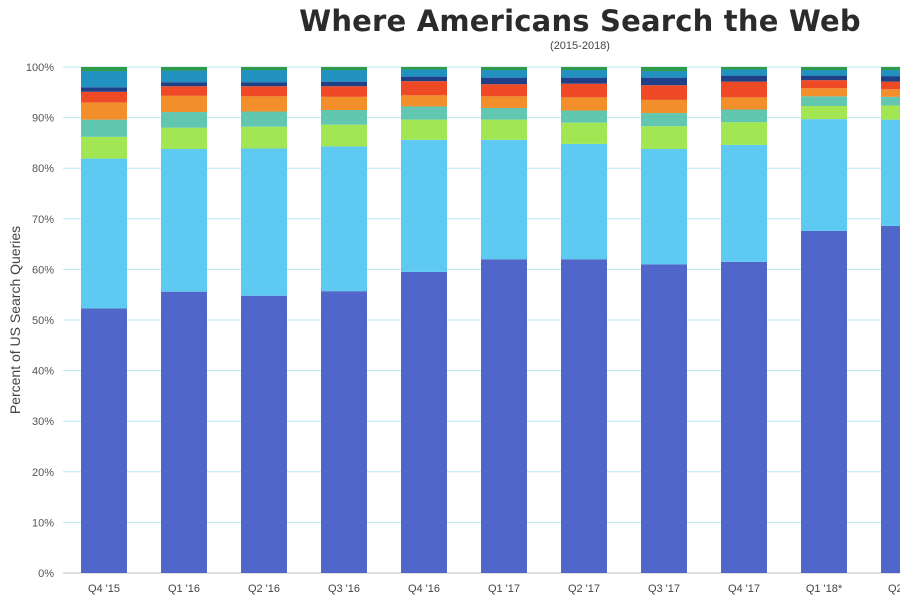 The height and width of the screenshot is (600, 900). I want to click on y-tick-label: 40%, so click(43, 372).